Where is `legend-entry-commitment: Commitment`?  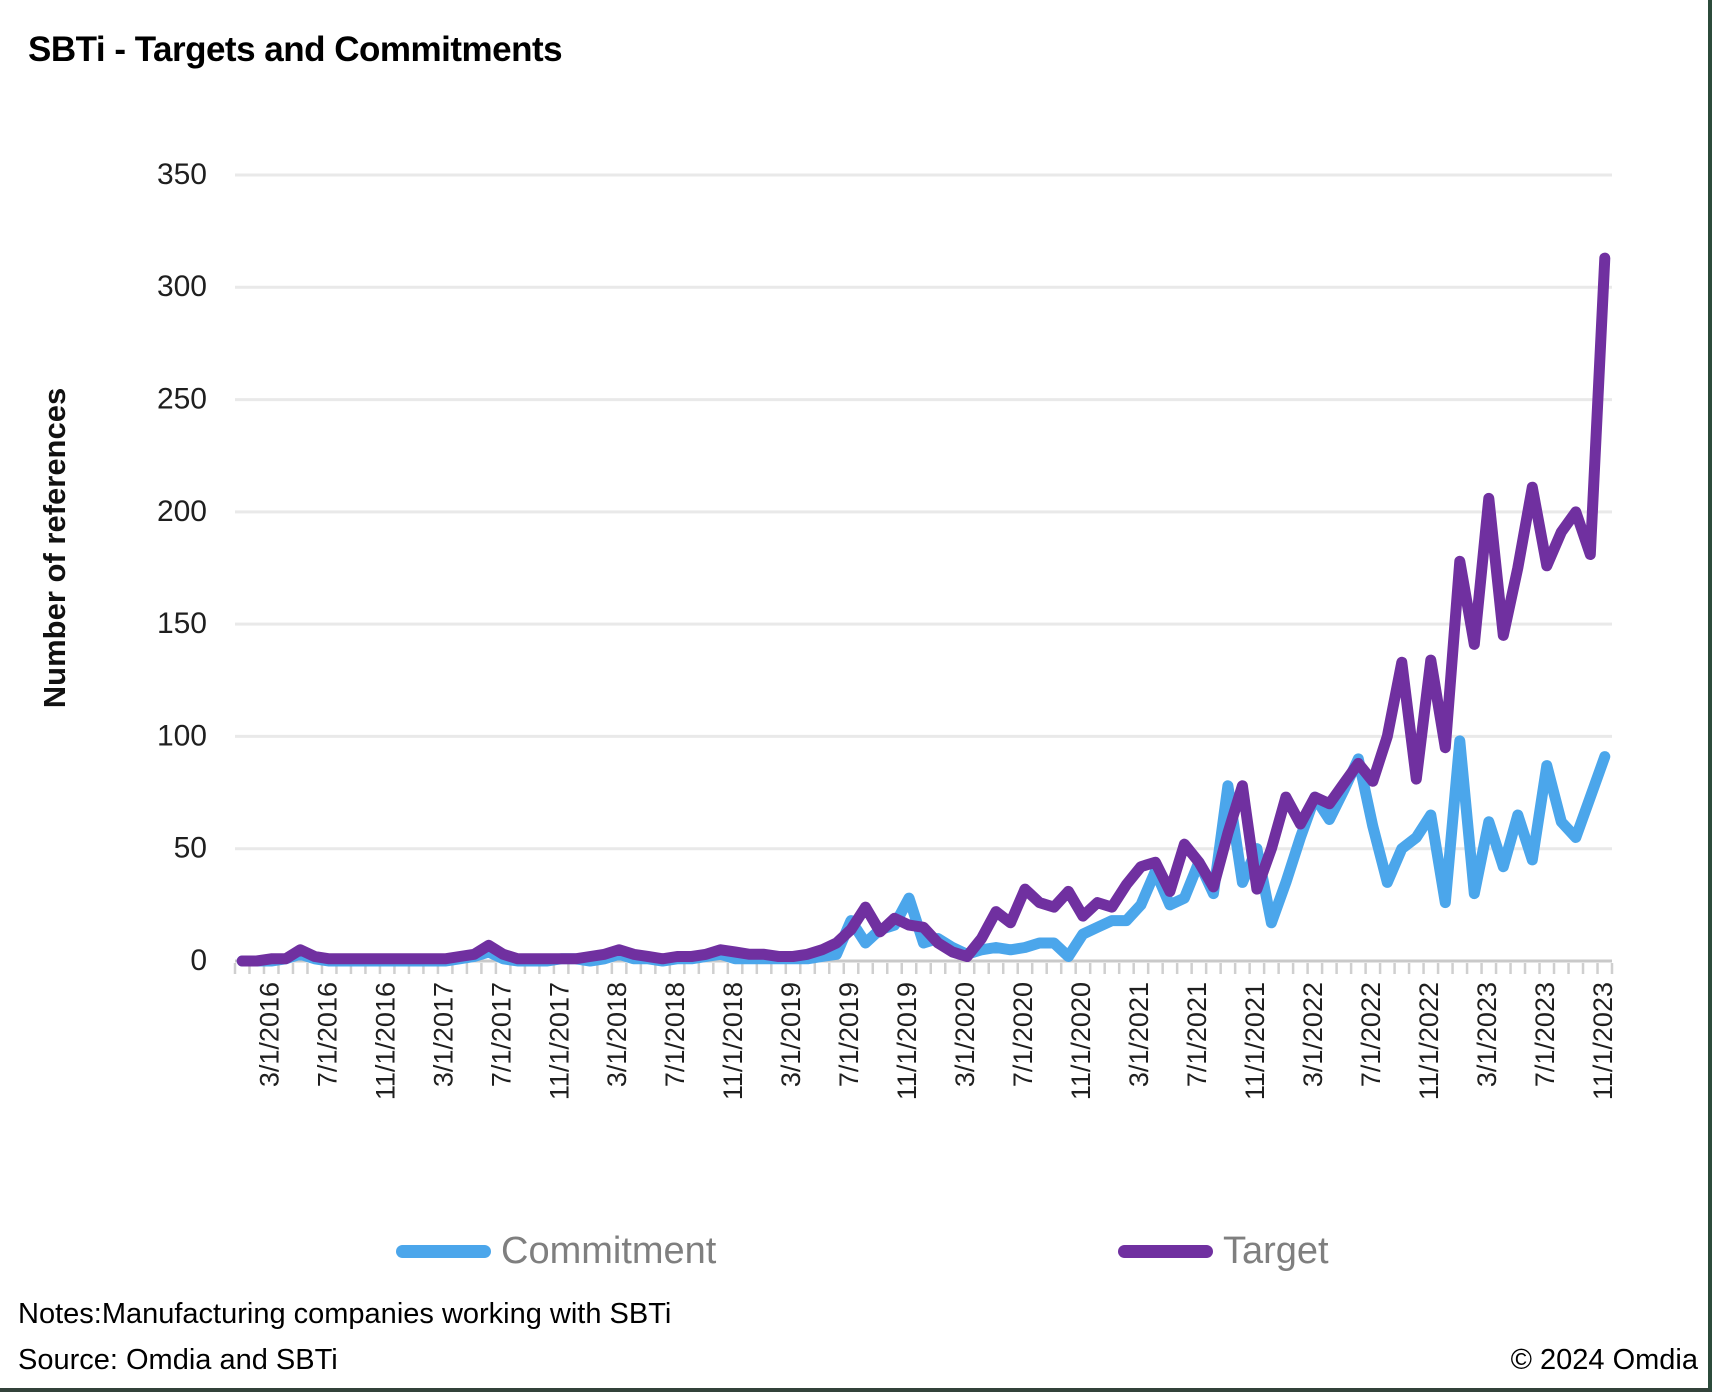 legend-entry-commitment: Commitment is located at coordinates (556, 1251).